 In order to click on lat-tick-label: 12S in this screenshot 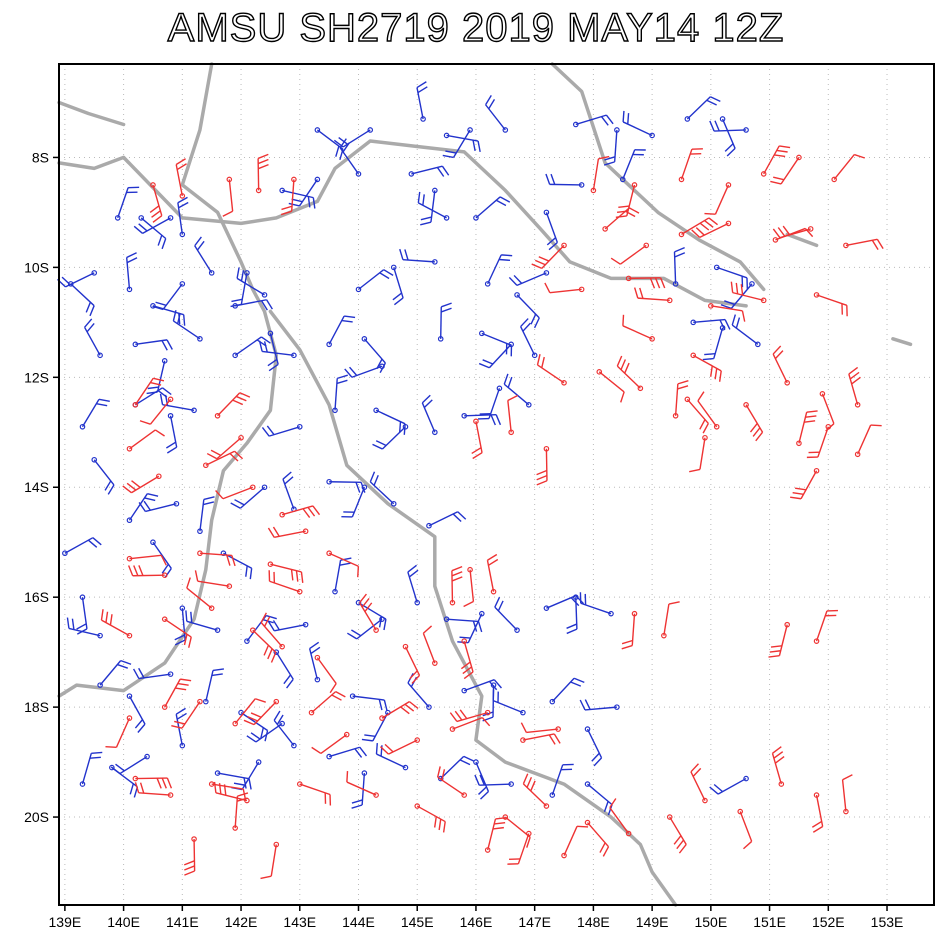, I will do `click(36, 377)`.